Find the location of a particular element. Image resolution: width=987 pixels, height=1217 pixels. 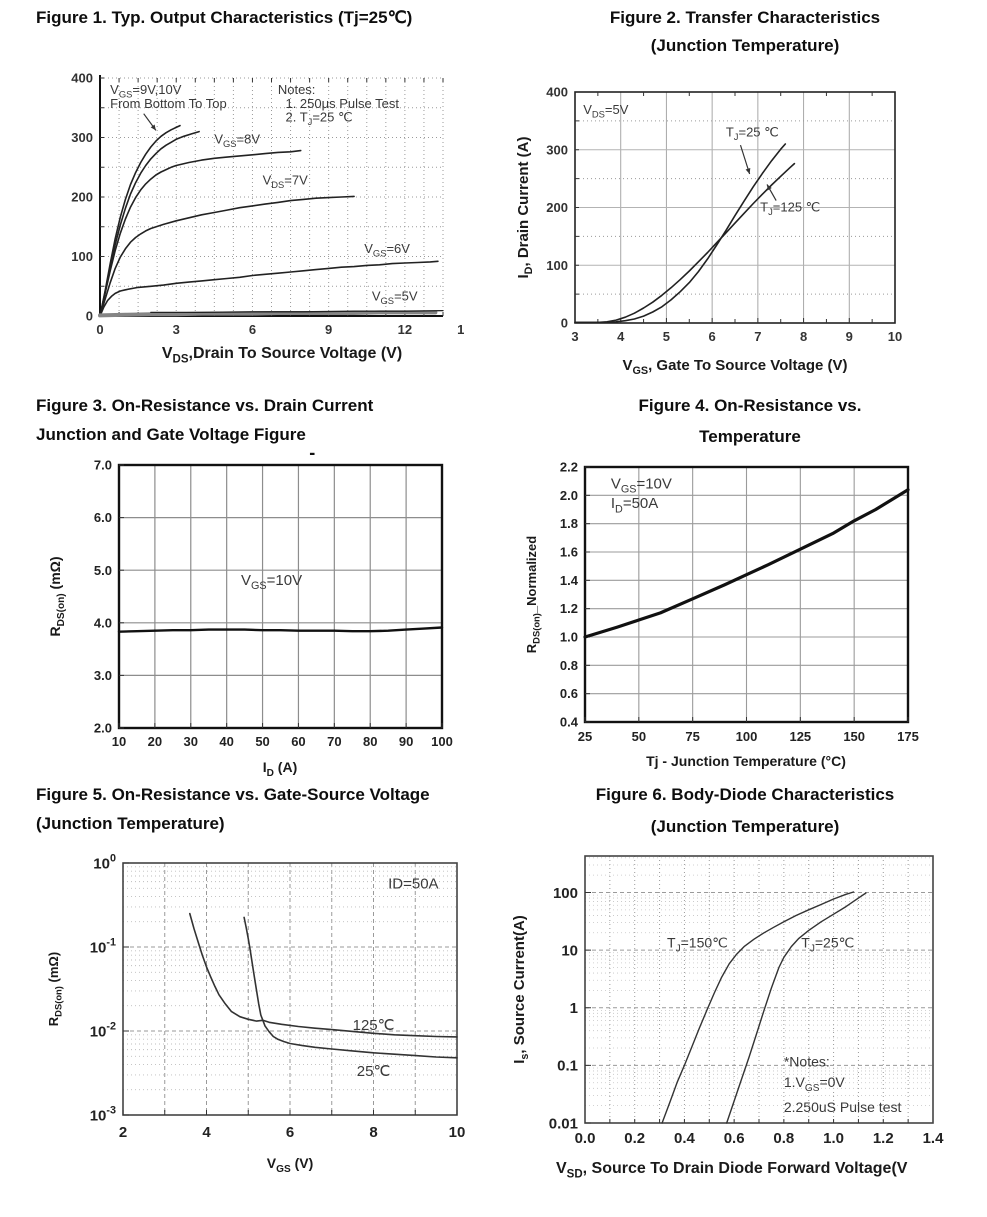

svg-text: VGS=9V,10V is located at coordinates (146, 91).